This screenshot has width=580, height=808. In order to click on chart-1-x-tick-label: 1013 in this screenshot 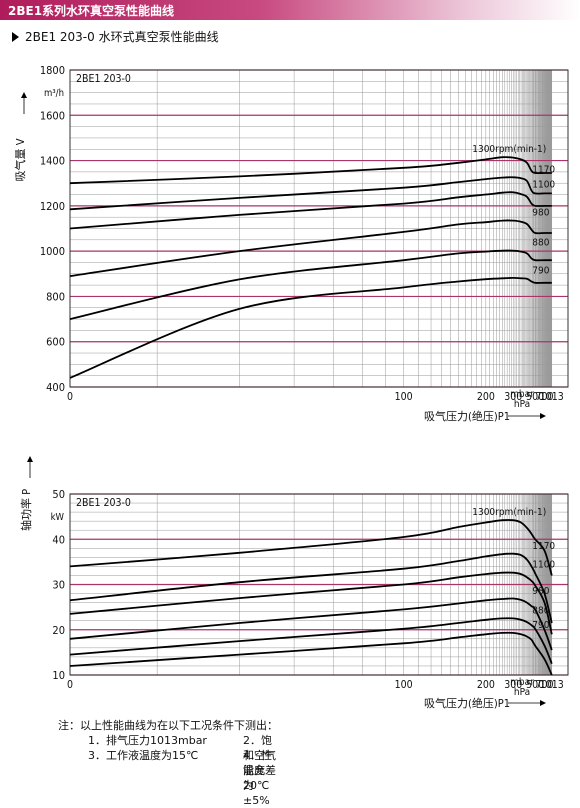, I will do `click(552, 397)`.